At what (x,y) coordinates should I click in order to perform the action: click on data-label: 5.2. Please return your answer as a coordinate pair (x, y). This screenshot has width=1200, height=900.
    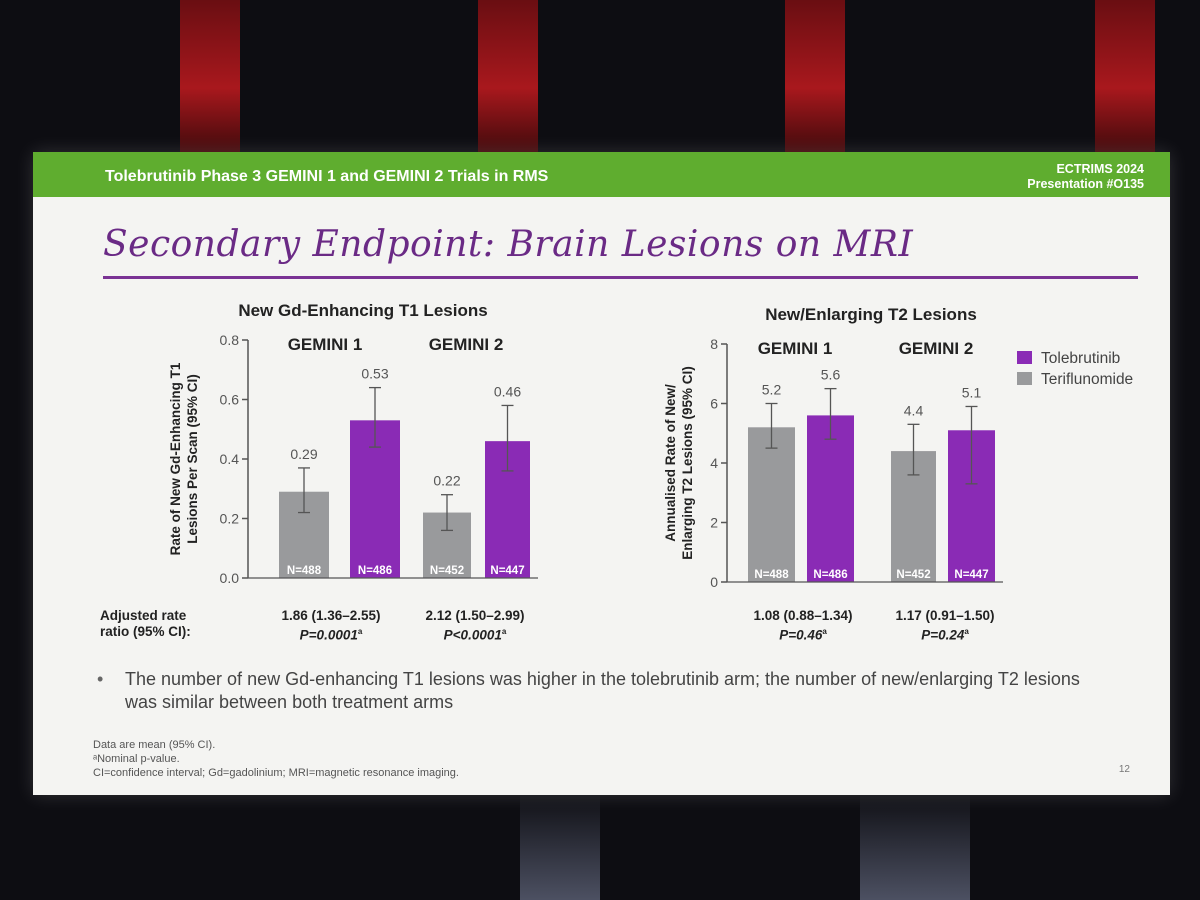
    Looking at the image, I should click on (772, 390).